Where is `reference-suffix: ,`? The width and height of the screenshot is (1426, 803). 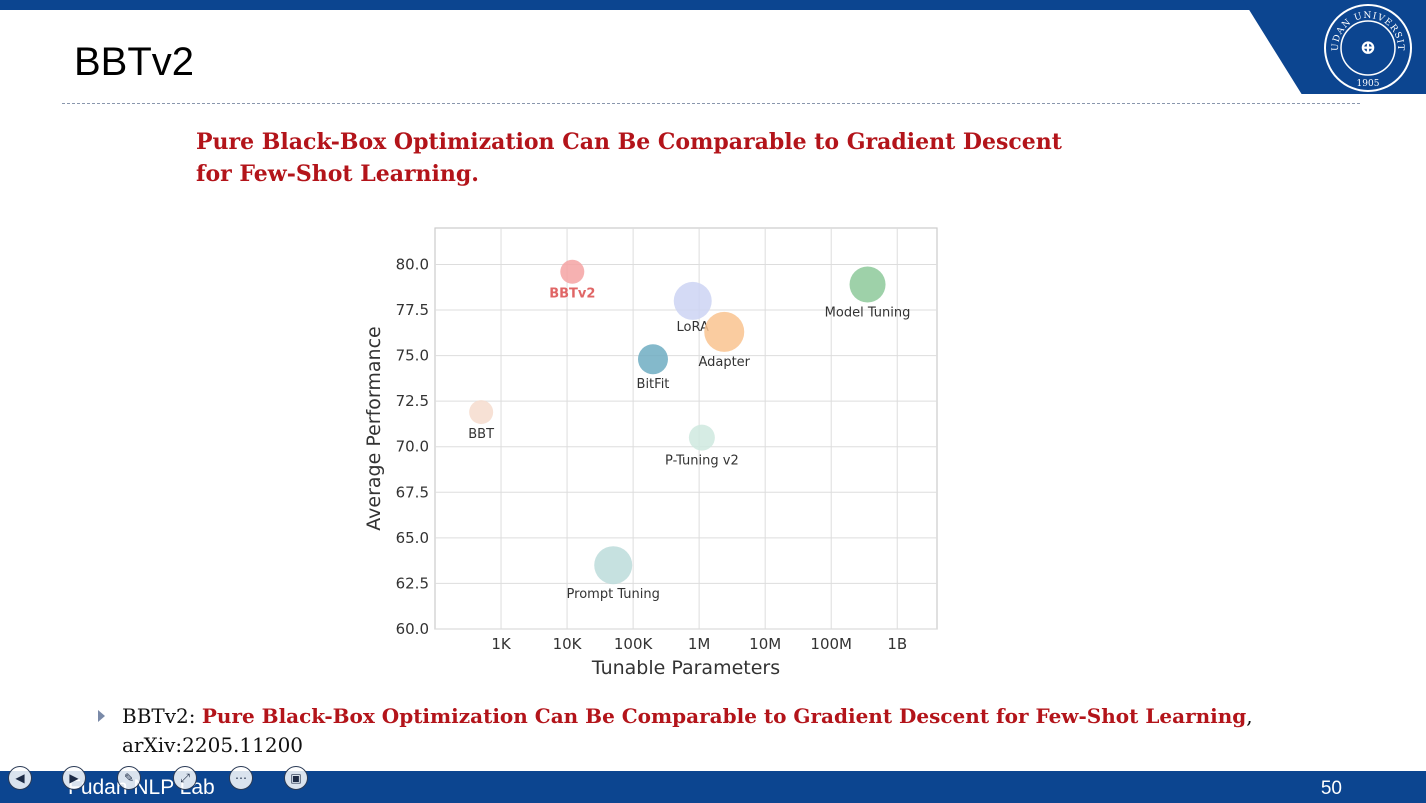 reference-suffix: , is located at coordinates (1249, 716).